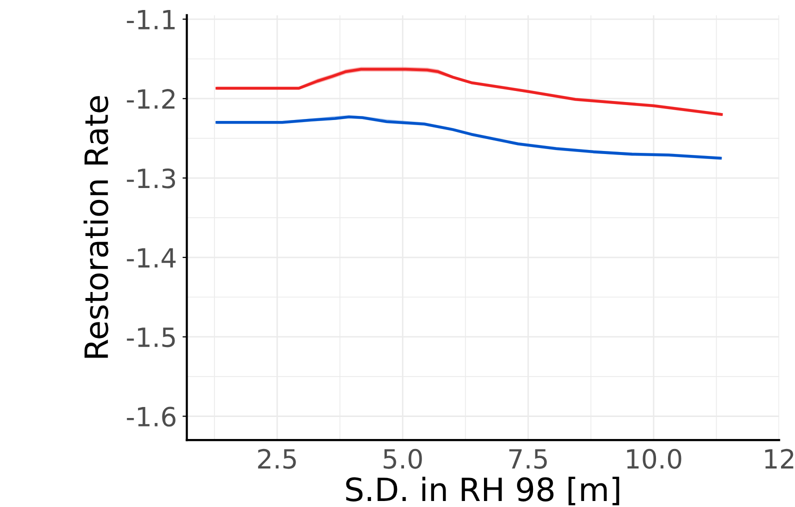 The width and height of the screenshot is (795, 507). I want to click on x-axis-title: S.D. in RH 98 [m], so click(483, 491).